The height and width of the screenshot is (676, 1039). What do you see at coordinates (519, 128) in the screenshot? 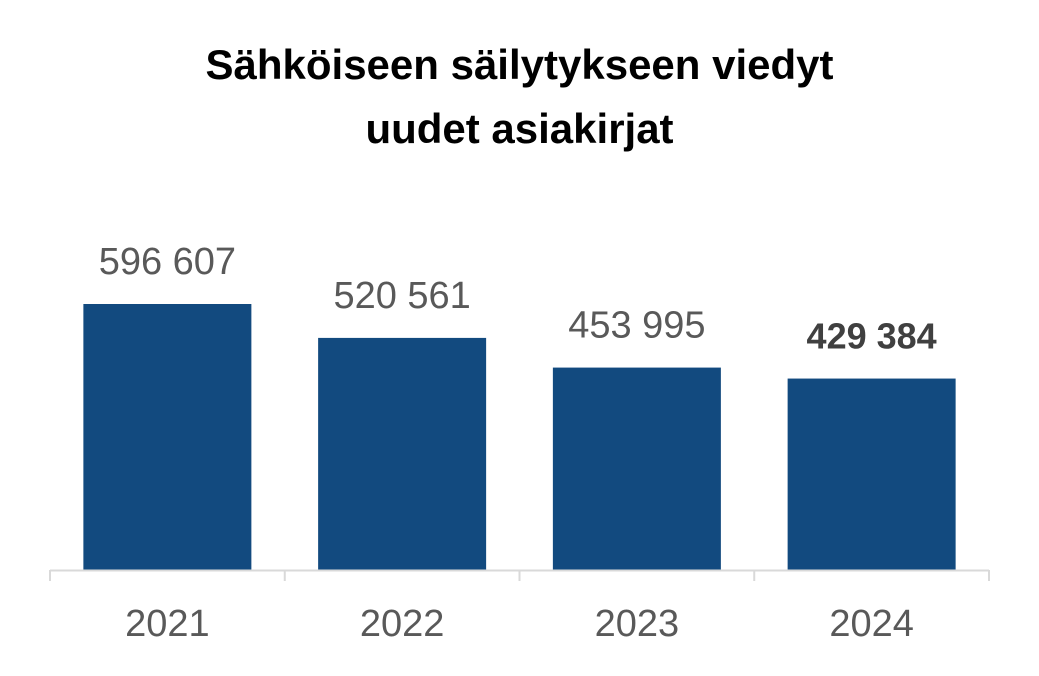
I see `chart-title-line-2: uudet asiakirjat` at bounding box center [519, 128].